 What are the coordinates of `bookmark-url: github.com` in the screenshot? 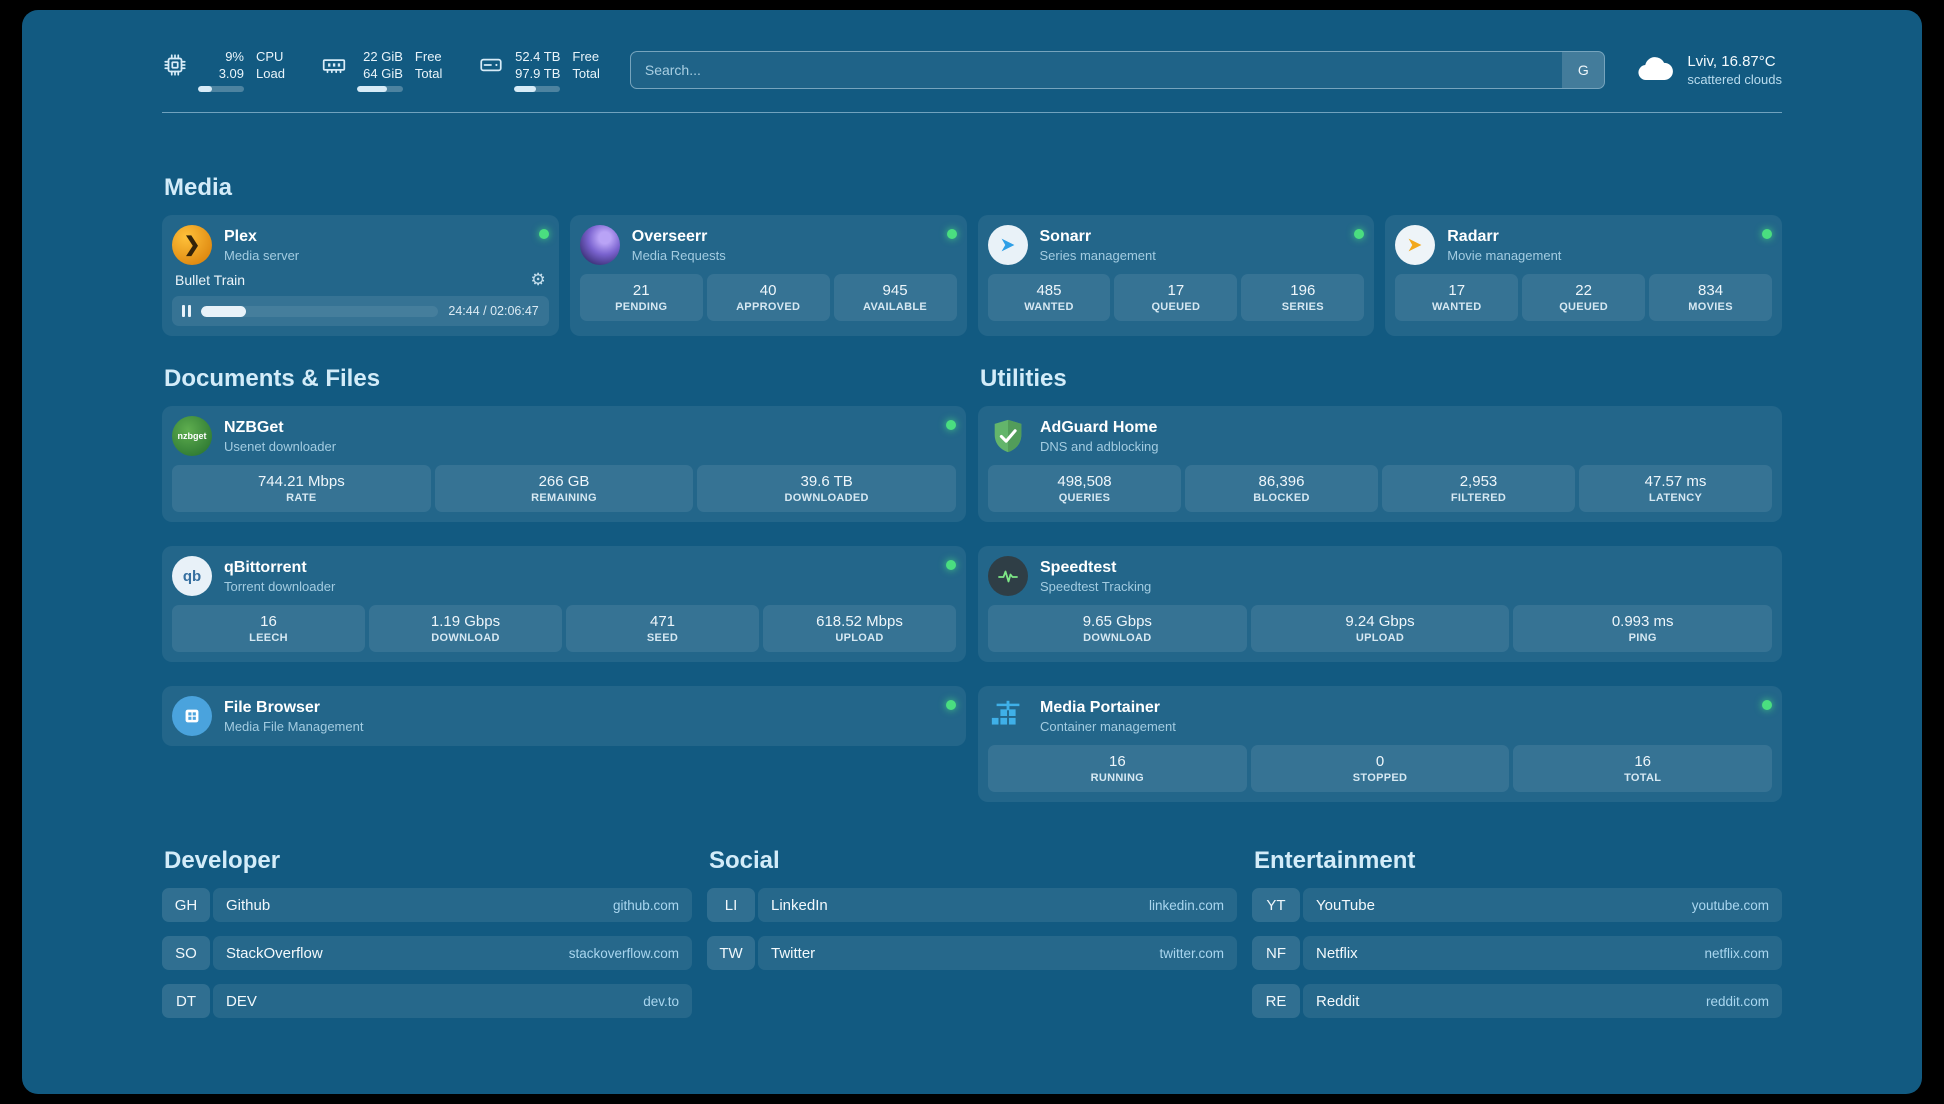 It's located at (645, 905).